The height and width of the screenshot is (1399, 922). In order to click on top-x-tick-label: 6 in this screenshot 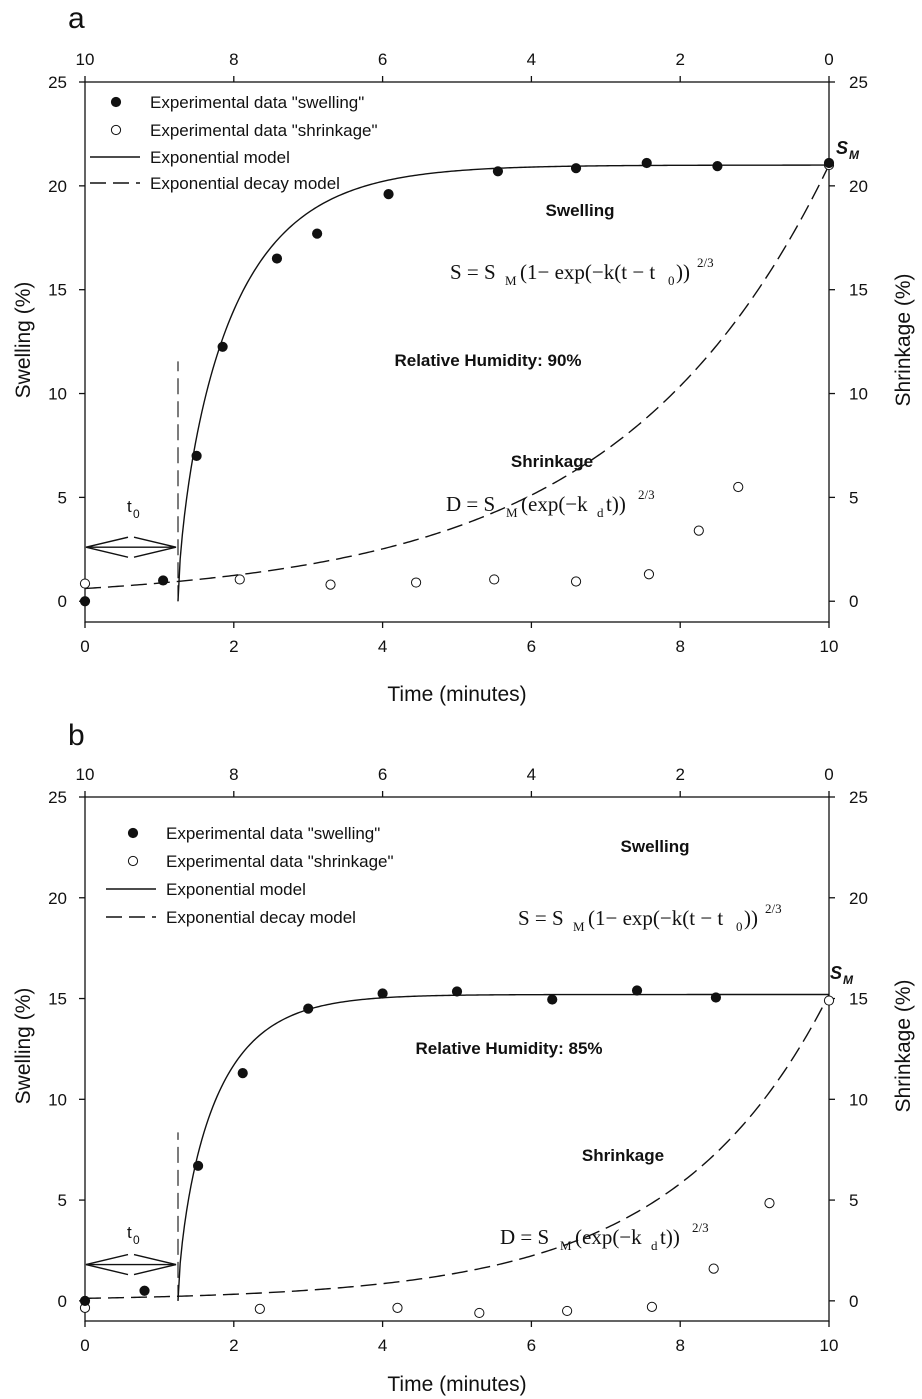, I will do `click(382, 774)`.